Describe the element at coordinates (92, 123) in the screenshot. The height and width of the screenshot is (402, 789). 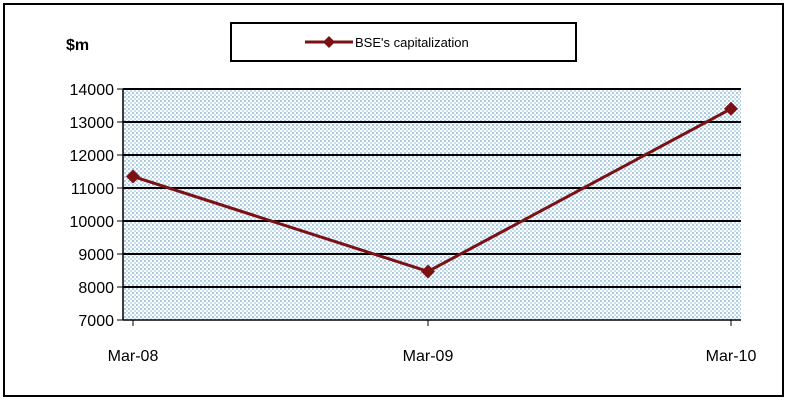
I see `y-tick-label: 13000` at that location.